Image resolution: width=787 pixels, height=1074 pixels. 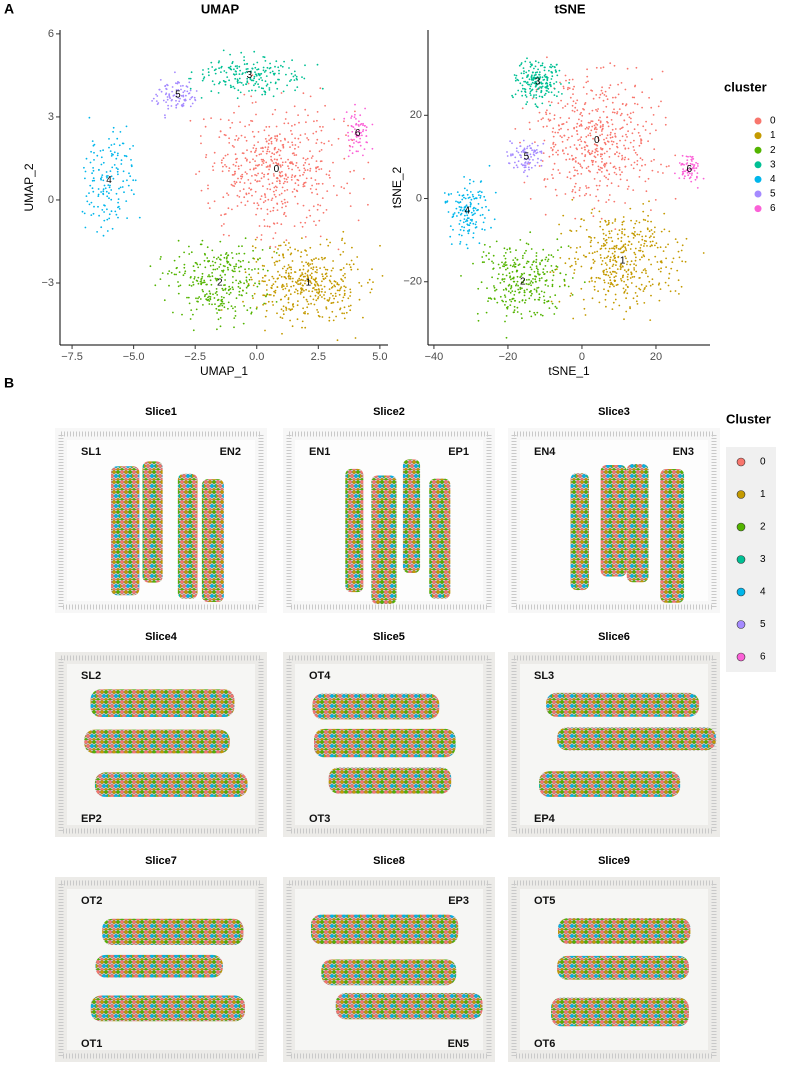 What do you see at coordinates (636, 738) in the screenshot?
I see `tissue-strip` at bounding box center [636, 738].